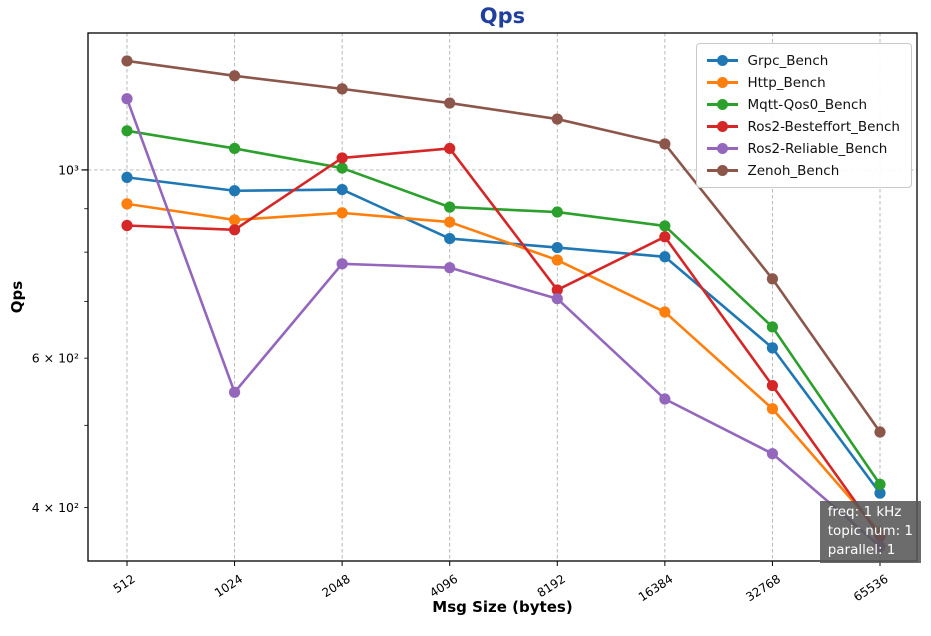 The height and width of the screenshot is (636, 931). I want to click on x-tick-label-8192: 8192, so click(551, 586).